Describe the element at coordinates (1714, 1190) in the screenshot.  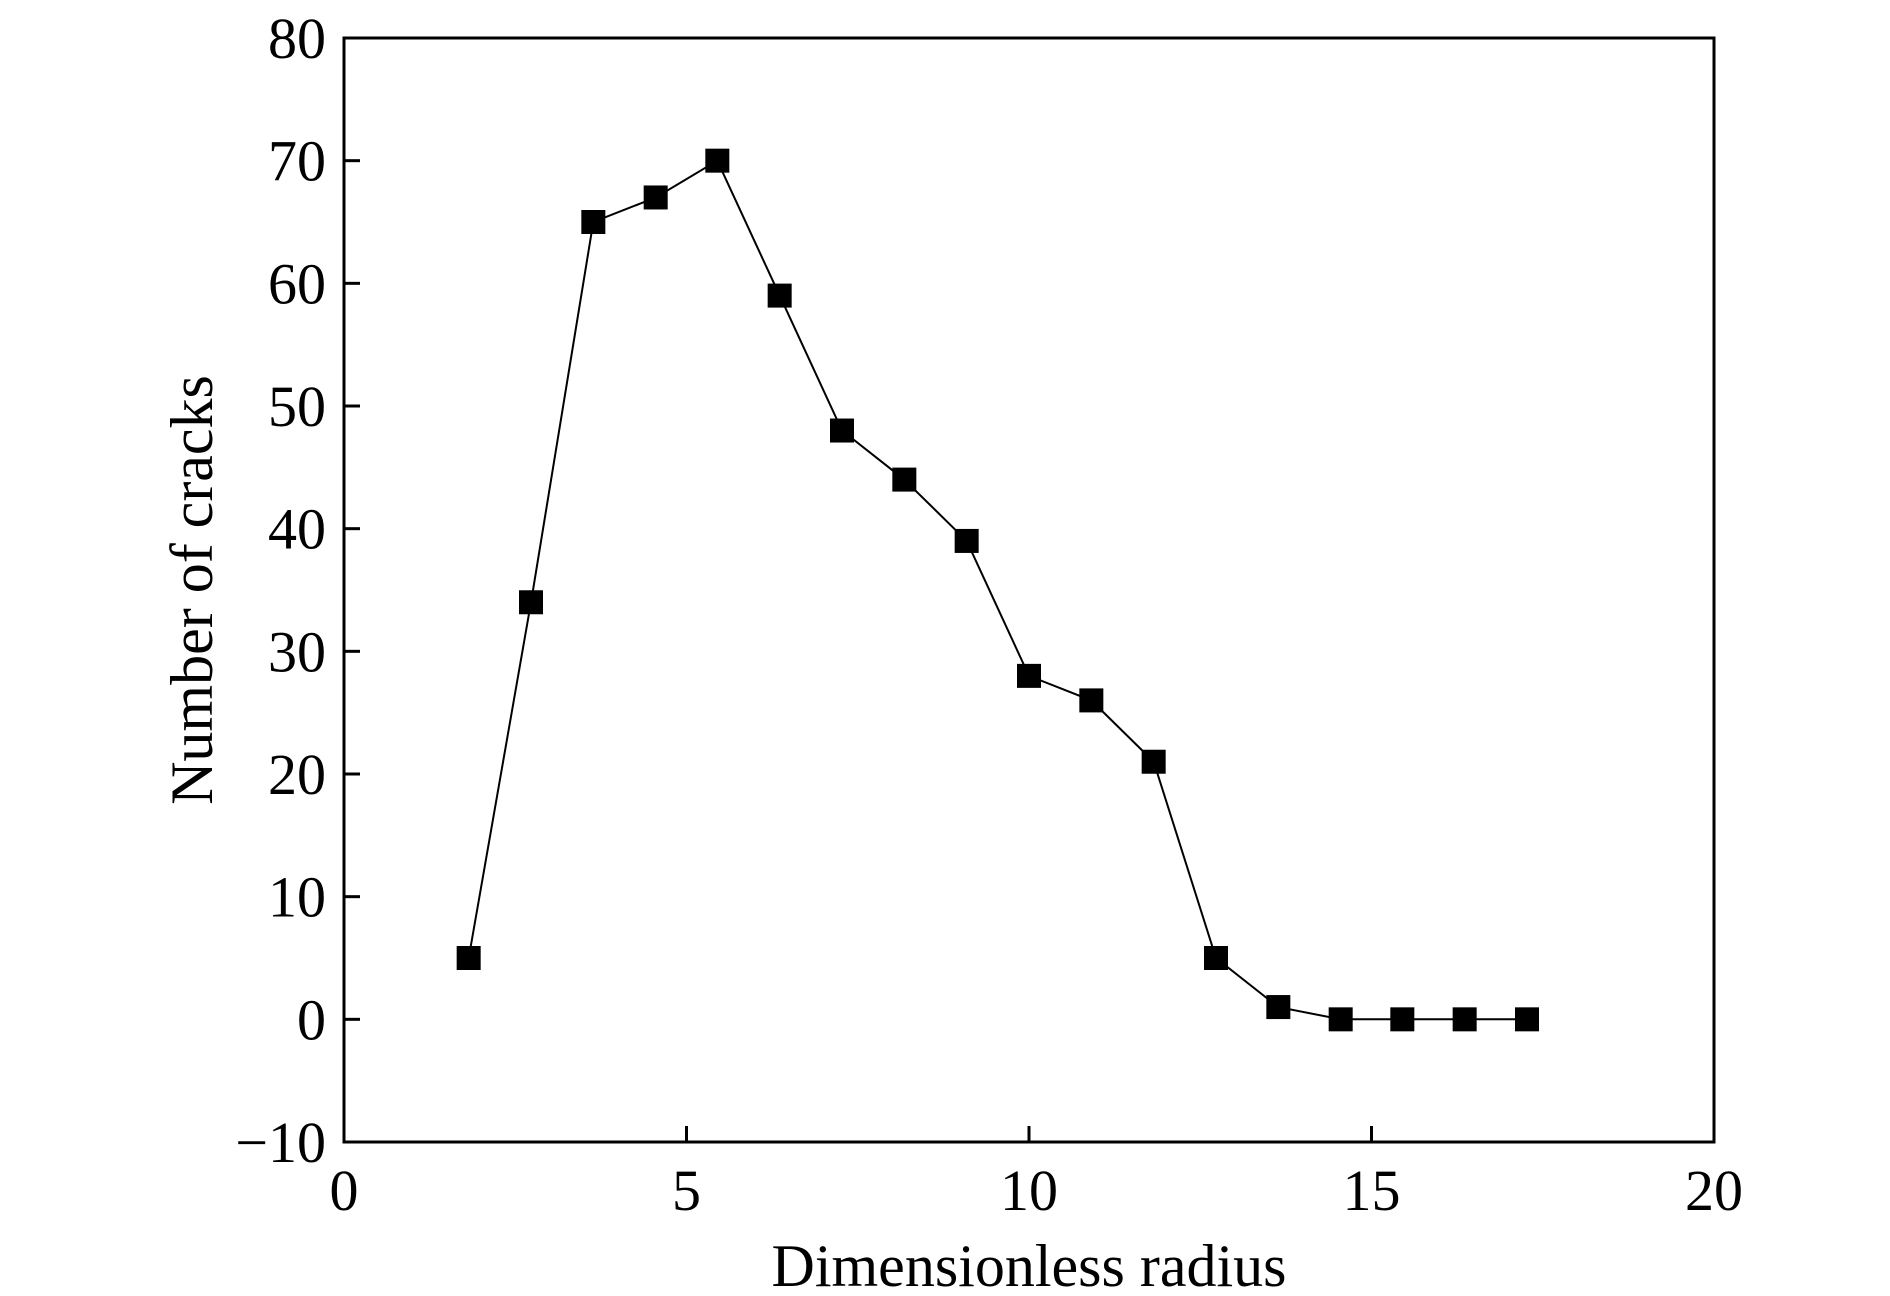
I see `x-tick-label: 20` at that location.